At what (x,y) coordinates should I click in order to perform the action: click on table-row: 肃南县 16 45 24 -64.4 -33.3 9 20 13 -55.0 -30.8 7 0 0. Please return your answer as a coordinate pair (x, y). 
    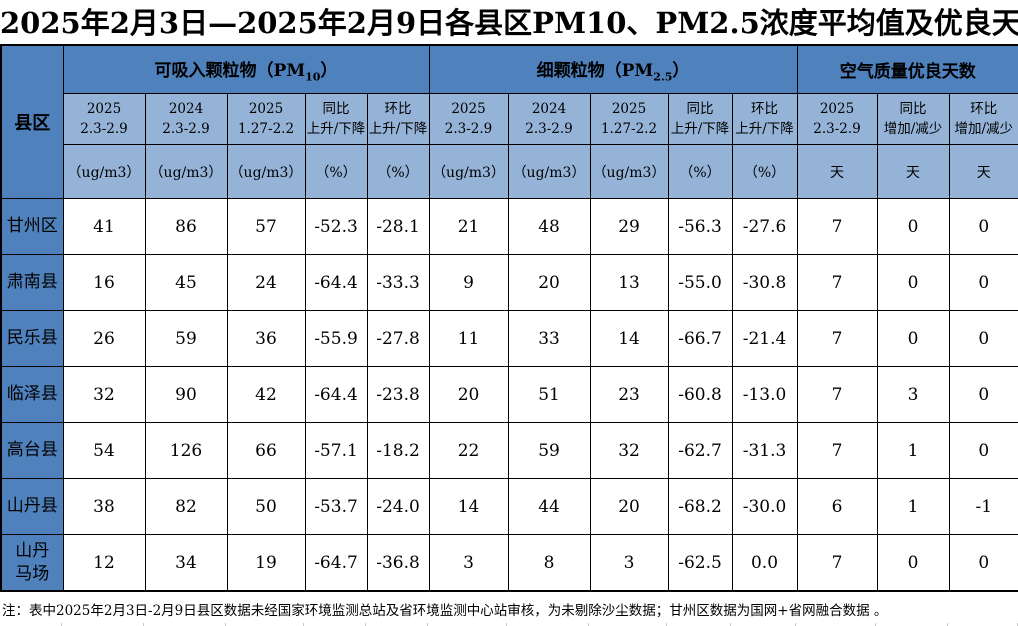
    Looking at the image, I should click on (509, 282).